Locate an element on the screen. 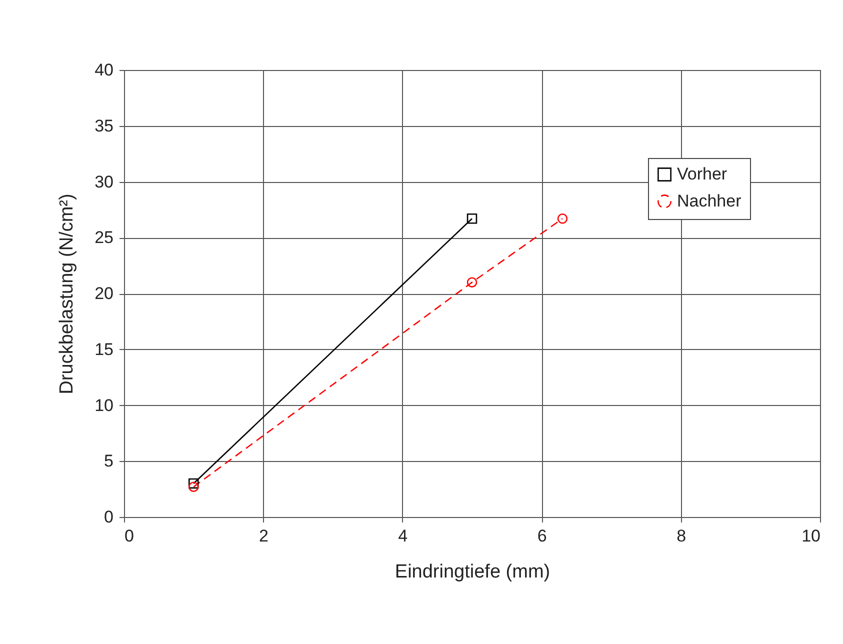 This screenshot has width=843, height=644. x-tick-label: 2 is located at coordinates (263, 536).